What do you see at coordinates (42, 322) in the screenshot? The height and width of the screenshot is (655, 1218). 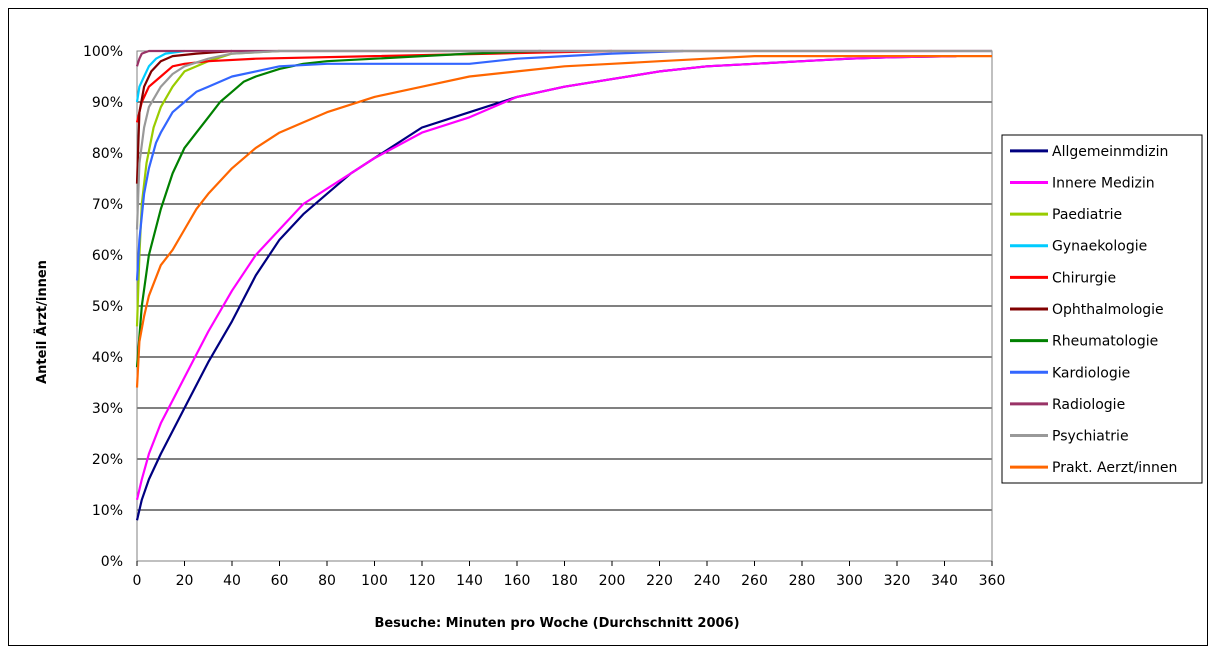 I see `y-axis-title: Anteil Ärzt/innen` at bounding box center [42, 322].